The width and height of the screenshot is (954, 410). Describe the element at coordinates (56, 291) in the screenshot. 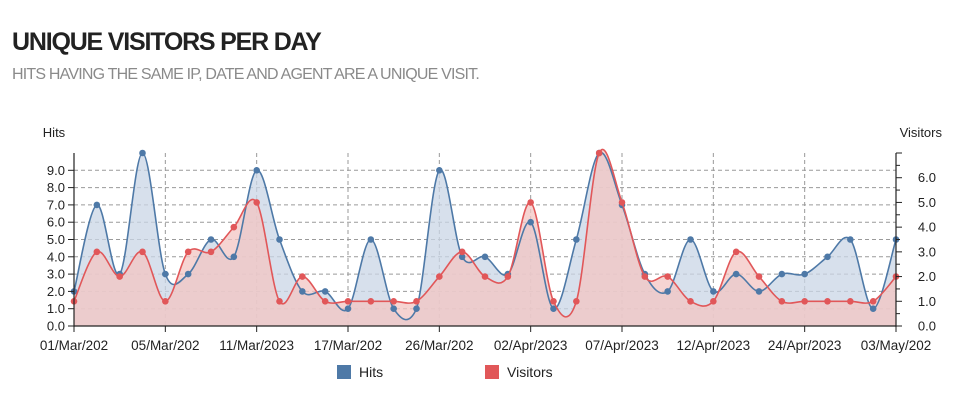

I see `y-tick-label-left: 2.0` at that location.